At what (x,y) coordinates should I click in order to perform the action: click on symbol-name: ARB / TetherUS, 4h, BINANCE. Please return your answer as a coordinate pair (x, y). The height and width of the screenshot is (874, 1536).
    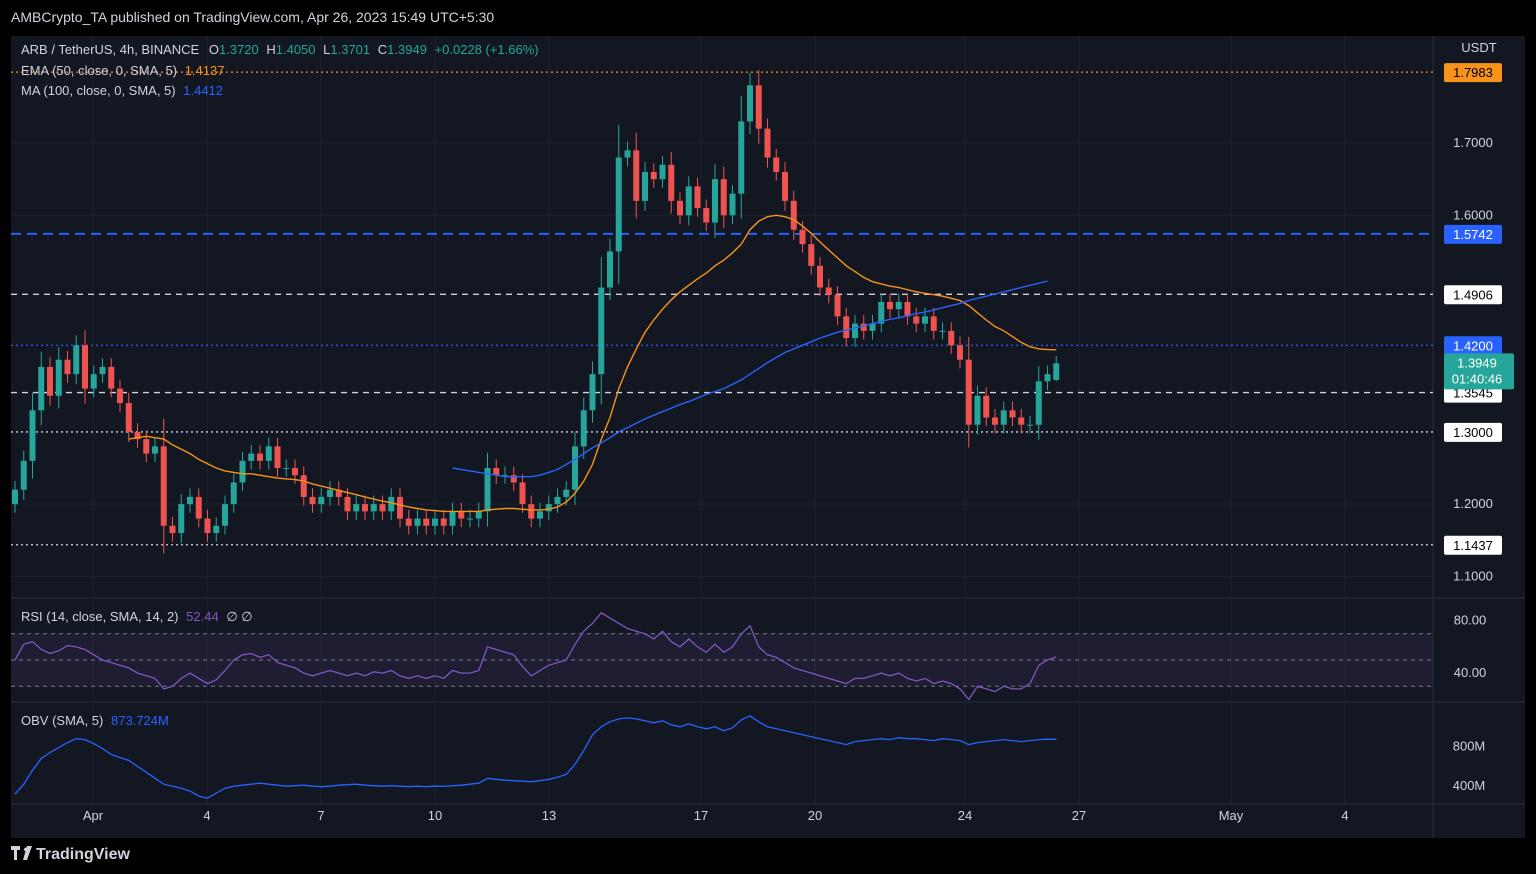
    Looking at the image, I should click on (110, 49).